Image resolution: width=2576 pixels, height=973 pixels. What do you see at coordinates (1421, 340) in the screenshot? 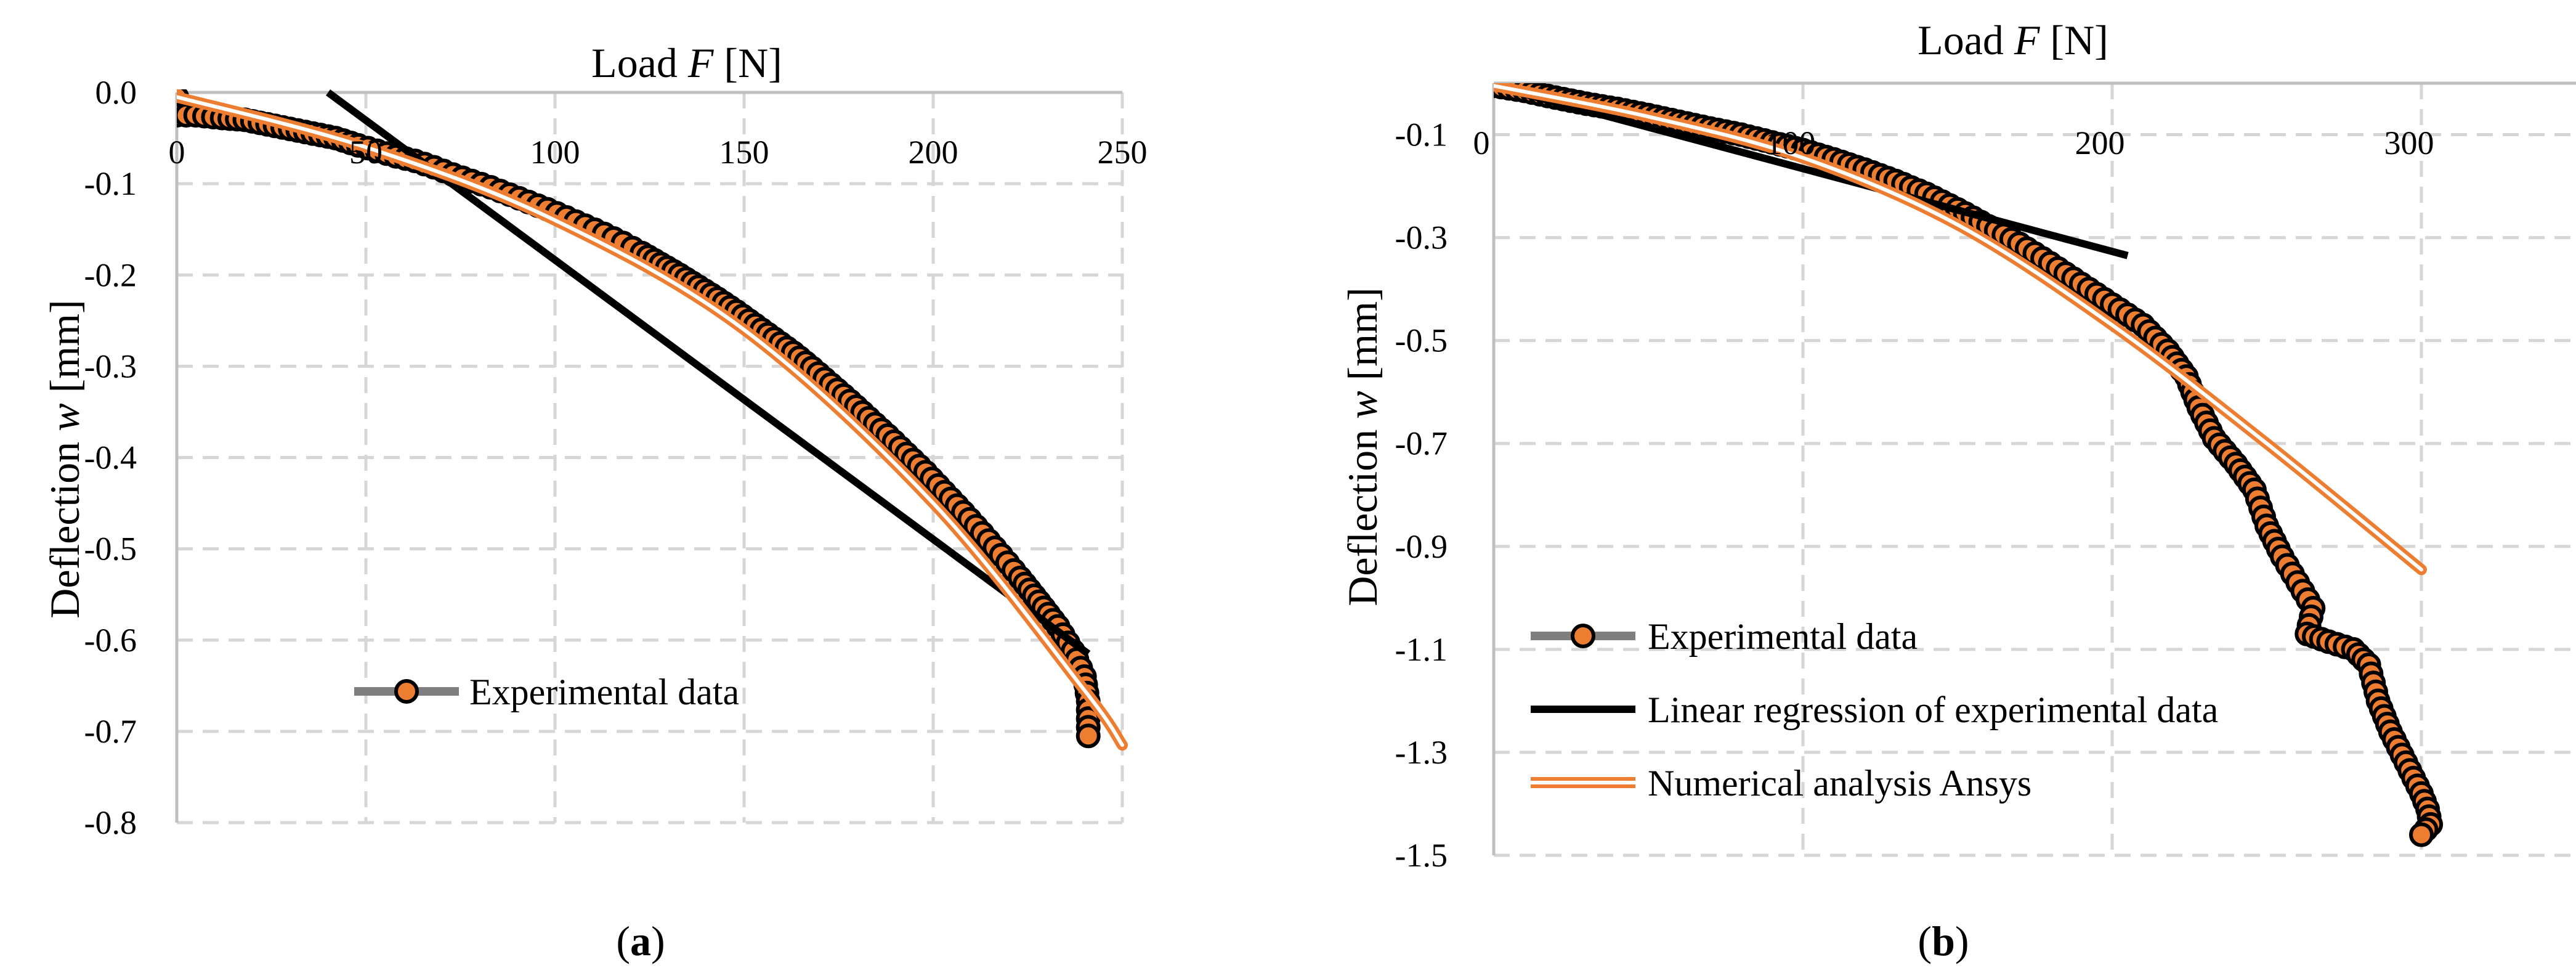
I see `y-tick-label-b-2: -0.5` at bounding box center [1421, 340].